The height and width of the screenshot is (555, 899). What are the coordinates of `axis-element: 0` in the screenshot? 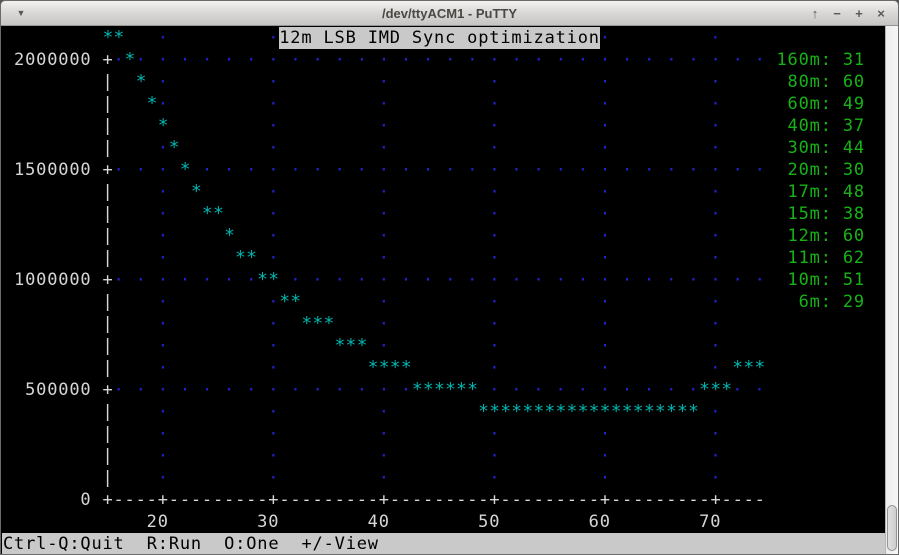 It's located at (86, 500).